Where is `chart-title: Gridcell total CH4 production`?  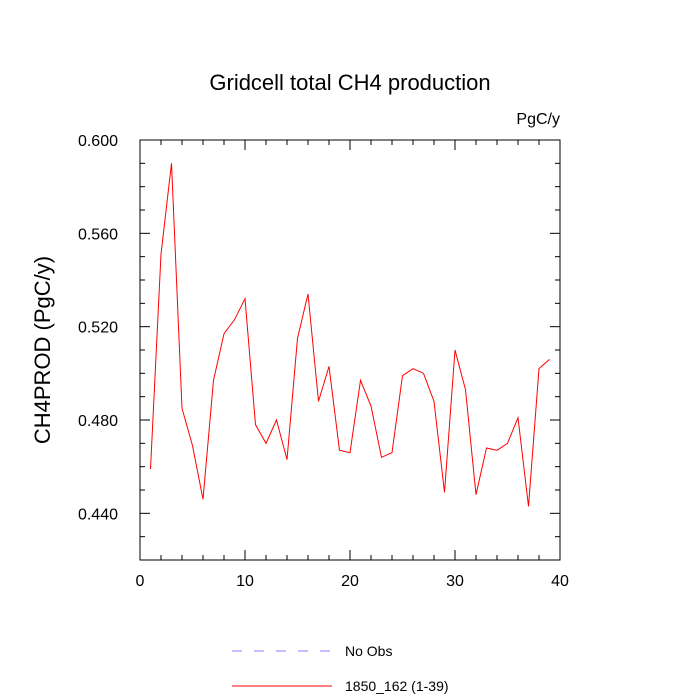
chart-title: Gridcell total CH4 production is located at coordinates (349, 82).